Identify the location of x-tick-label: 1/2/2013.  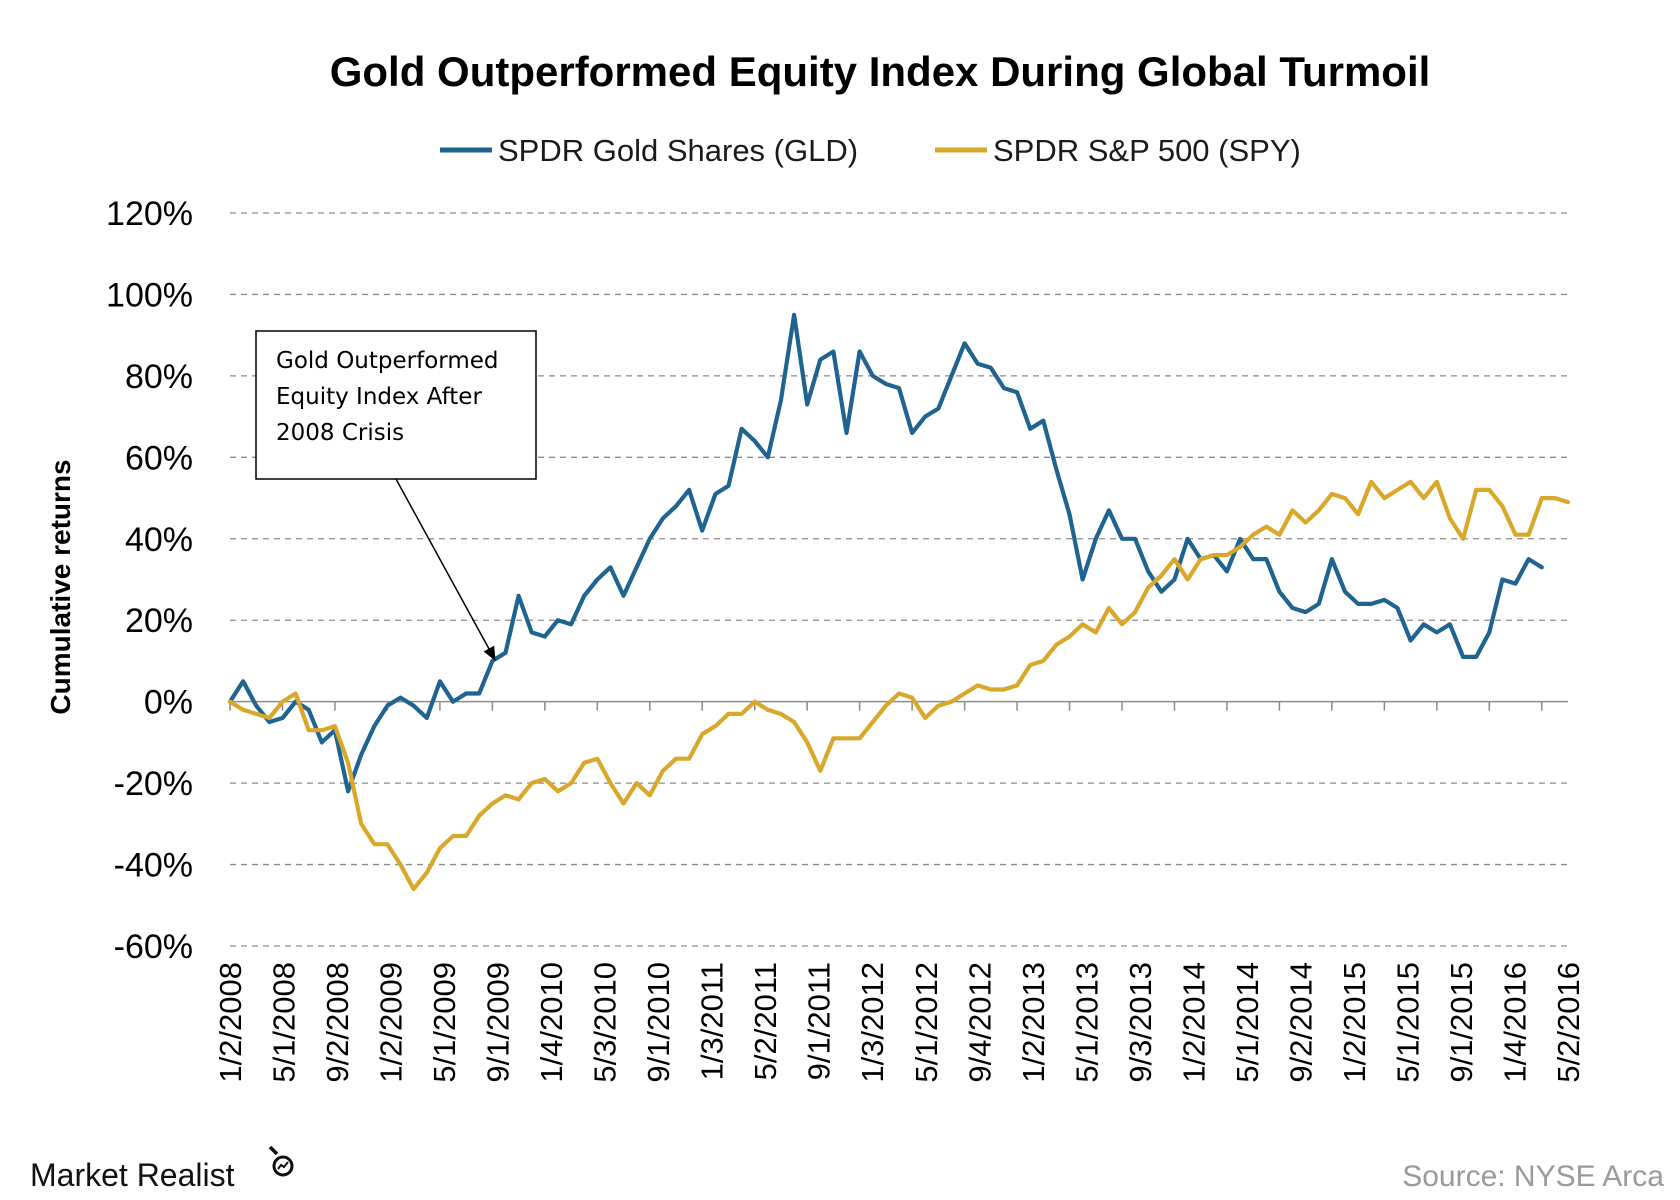
(1033, 1022).